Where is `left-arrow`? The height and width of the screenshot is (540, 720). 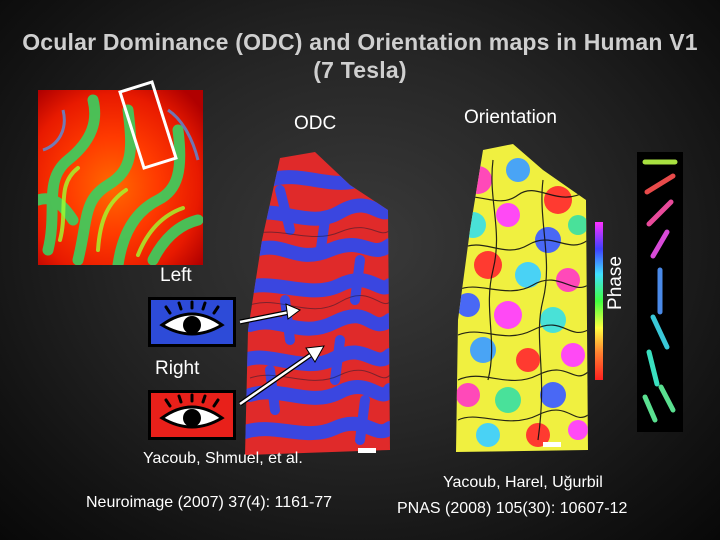 left-arrow is located at coordinates (270, 314).